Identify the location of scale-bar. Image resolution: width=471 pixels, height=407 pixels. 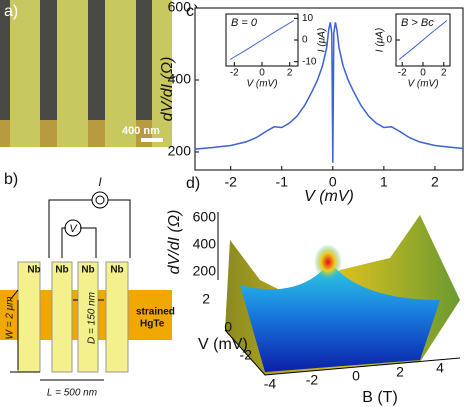
(152, 140).